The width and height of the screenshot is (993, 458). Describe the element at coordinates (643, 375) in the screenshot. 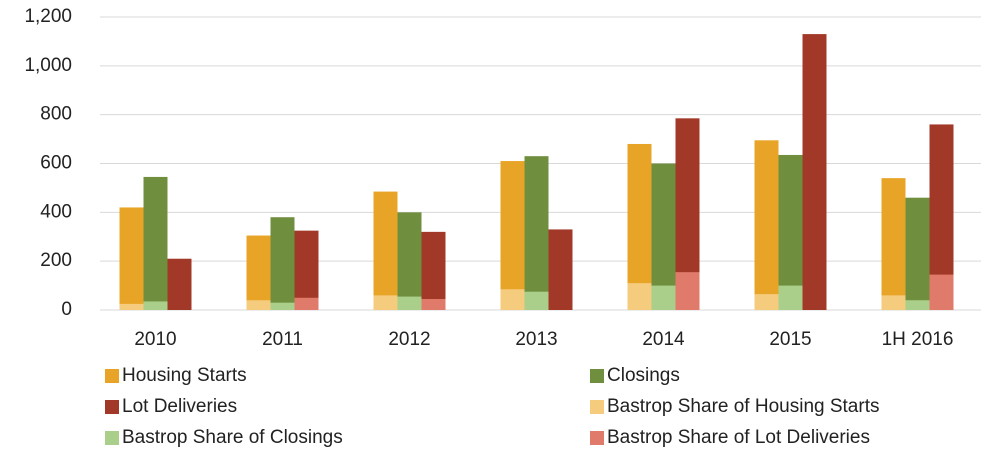

I see `legend-label: Closings` at that location.